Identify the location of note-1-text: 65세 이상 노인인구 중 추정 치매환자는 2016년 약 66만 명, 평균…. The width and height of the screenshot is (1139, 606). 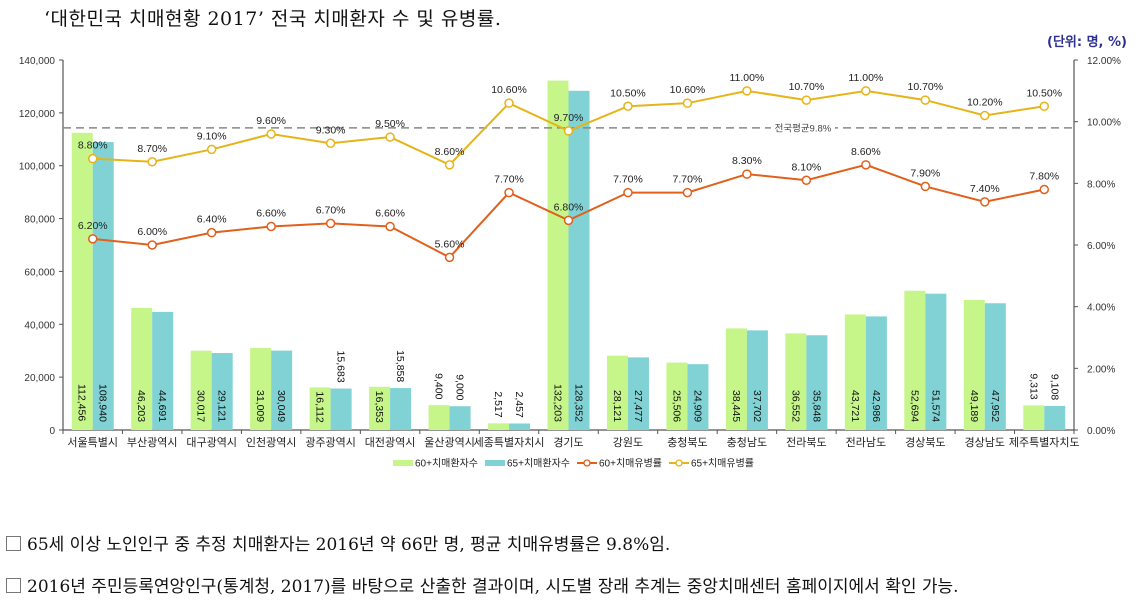
(349, 545).